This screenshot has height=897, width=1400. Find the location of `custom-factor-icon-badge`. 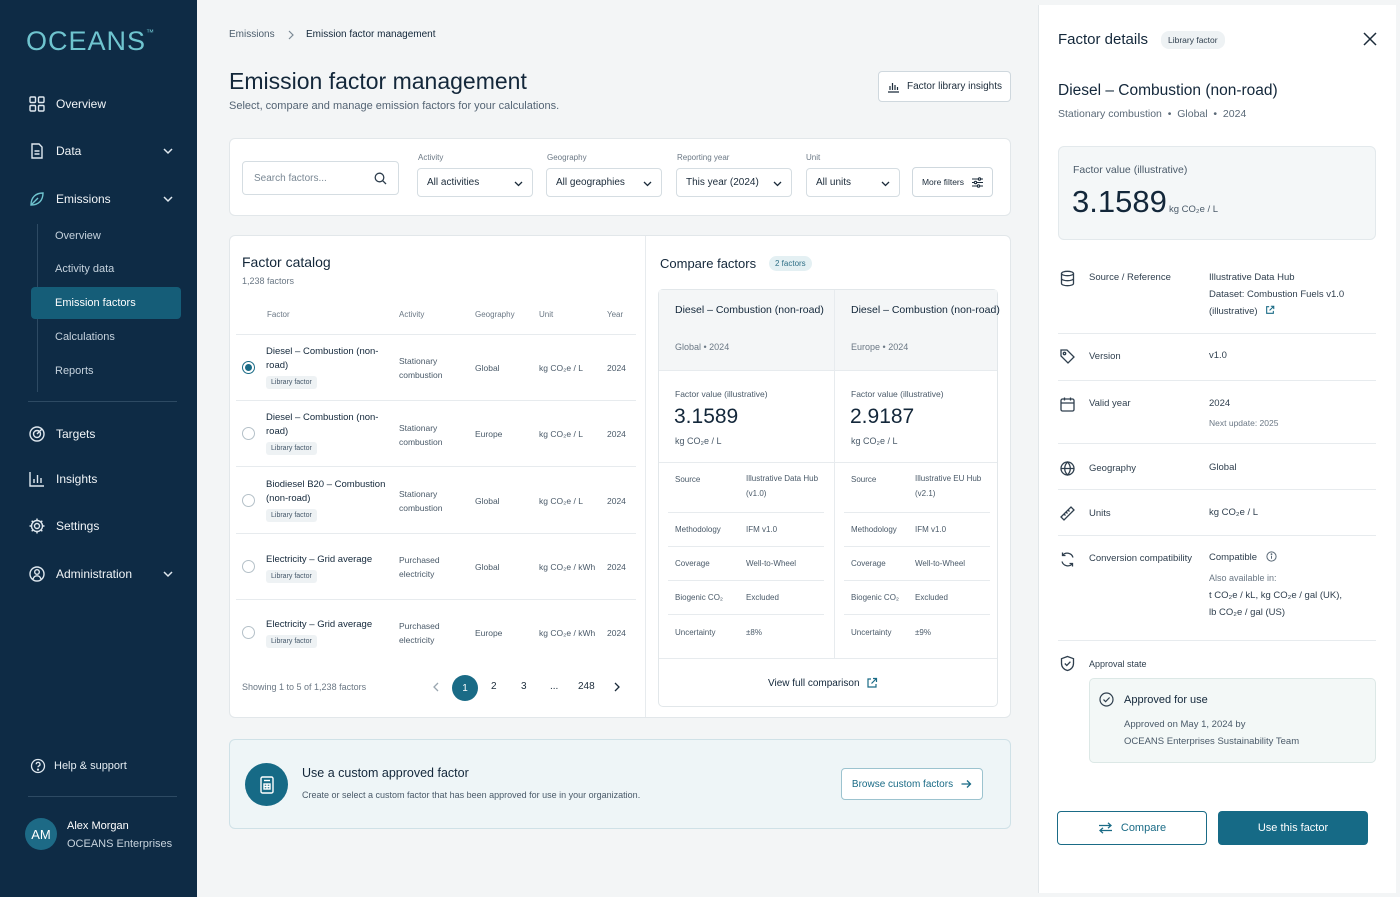

custom-factor-icon-badge is located at coordinates (266, 784).